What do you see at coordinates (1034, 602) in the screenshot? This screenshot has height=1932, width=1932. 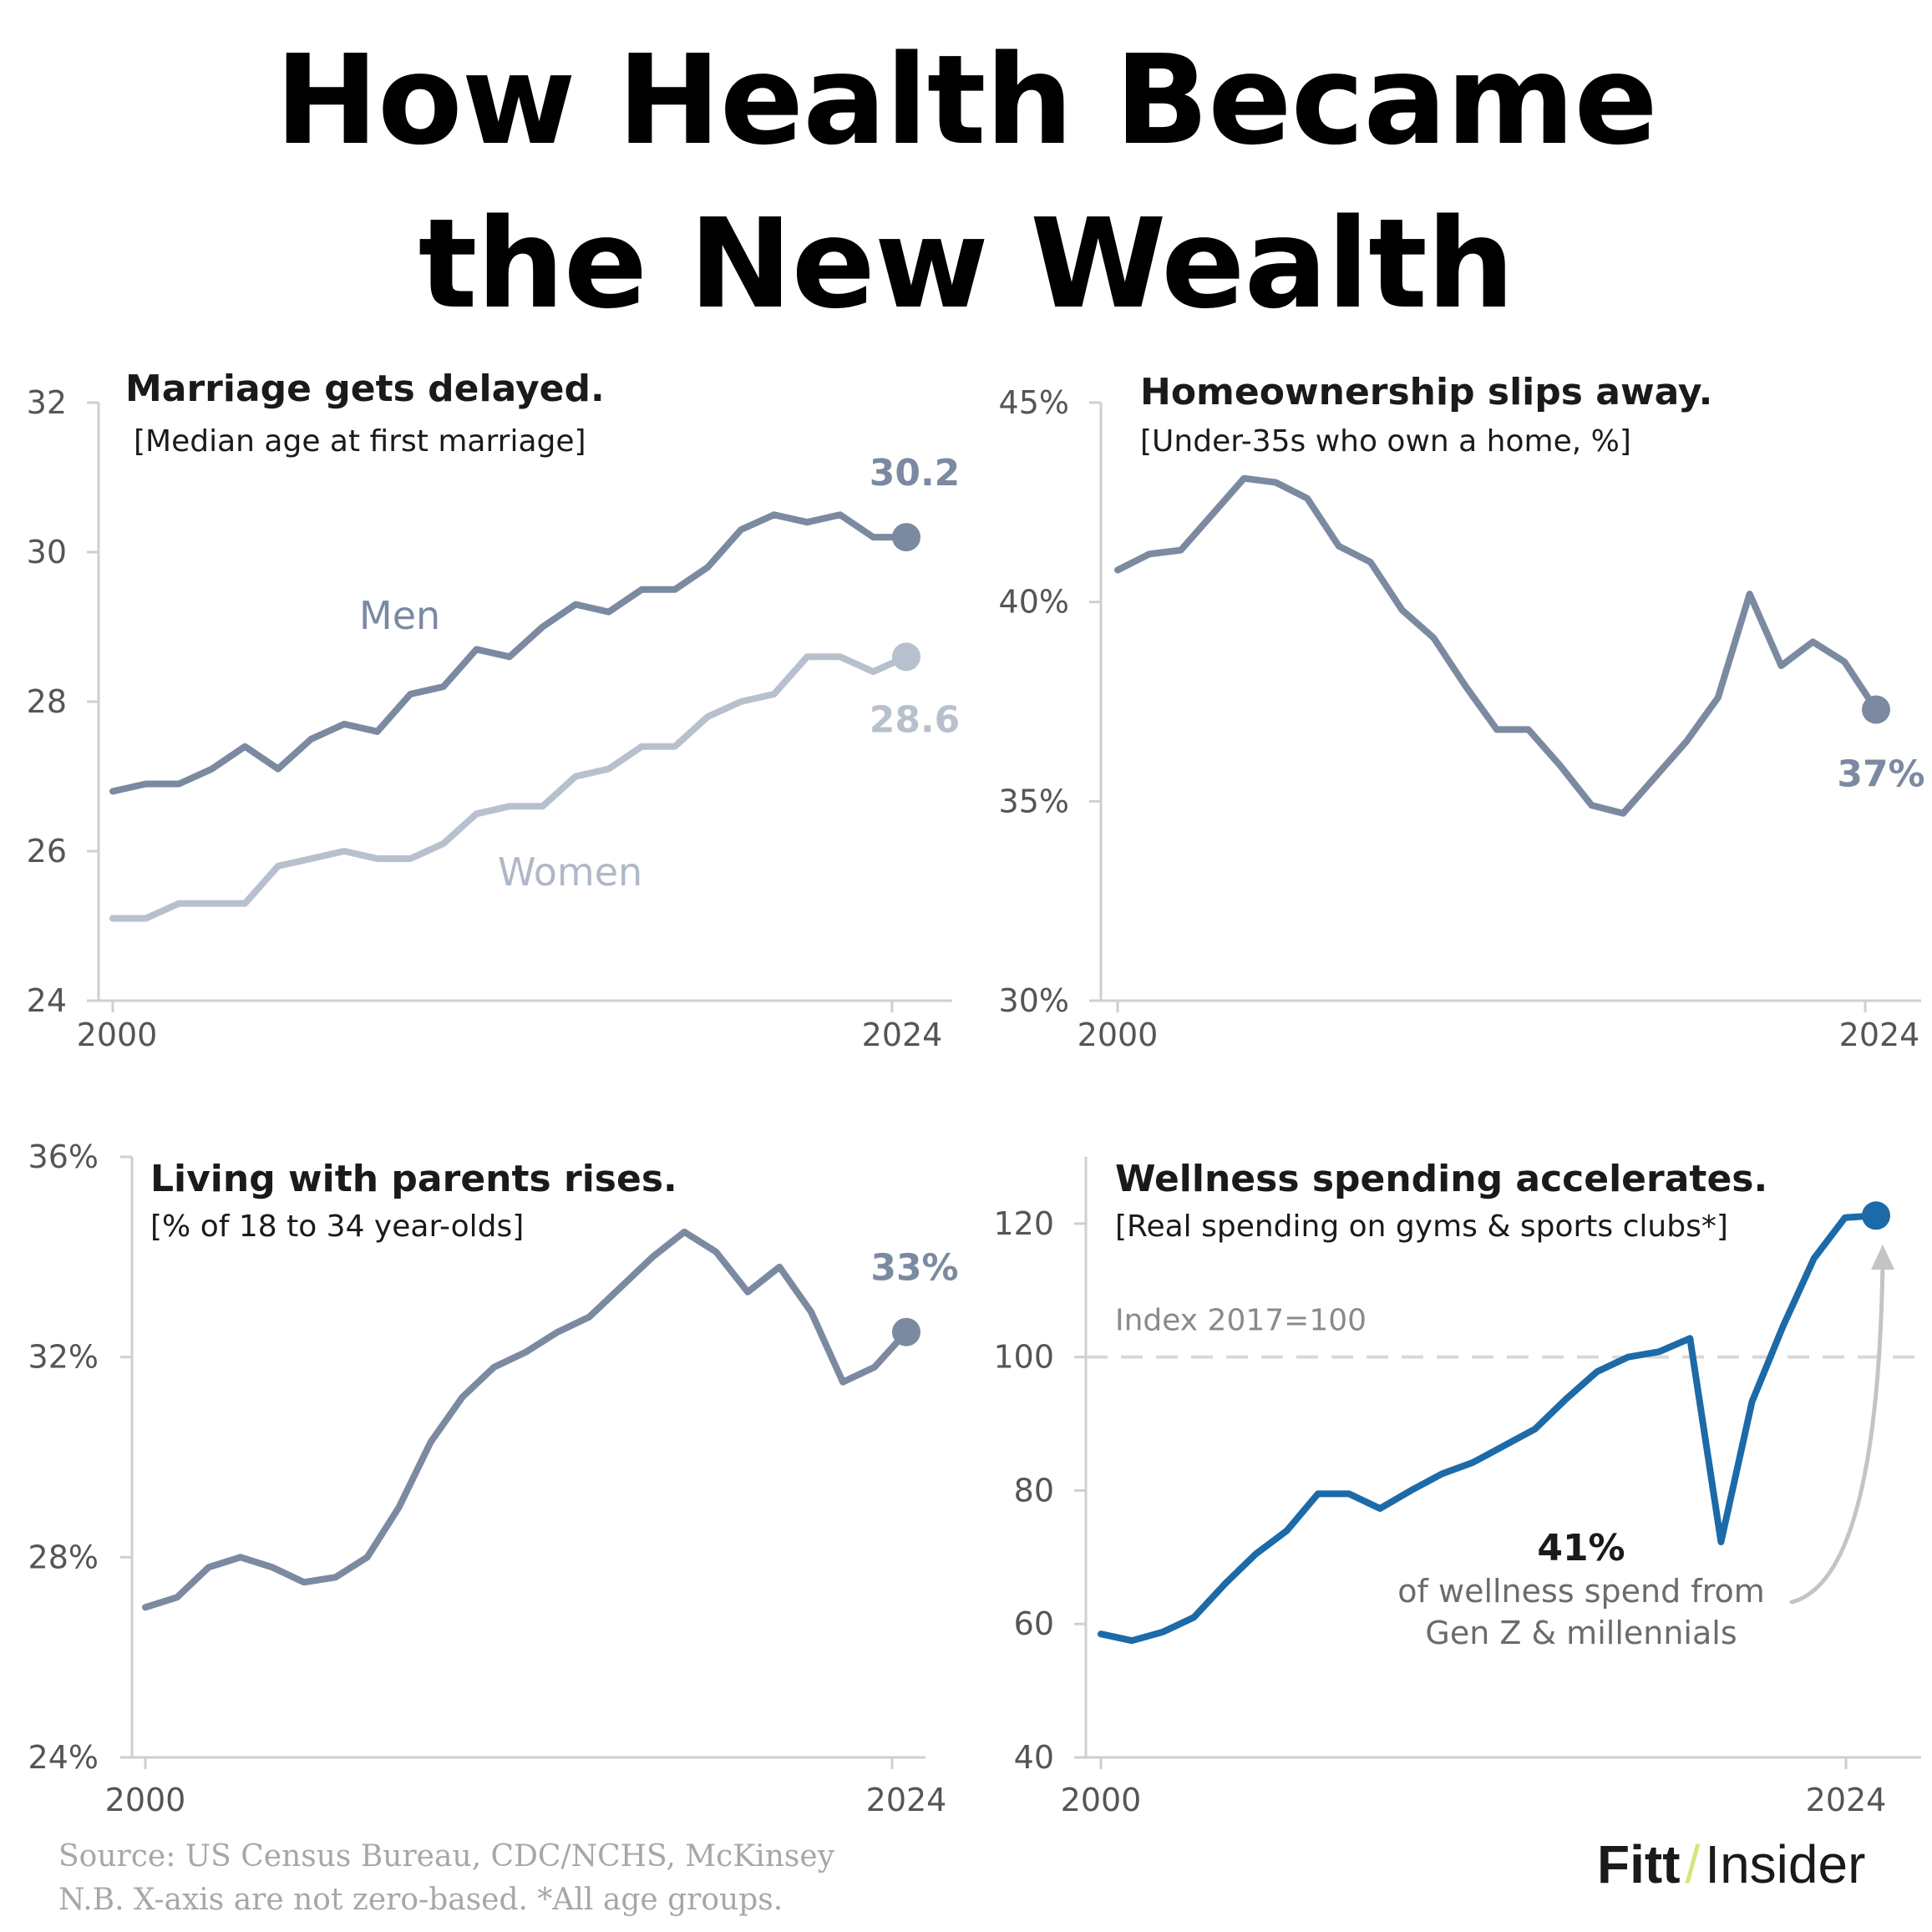 I see `y-tick-label: 40%` at bounding box center [1034, 602].